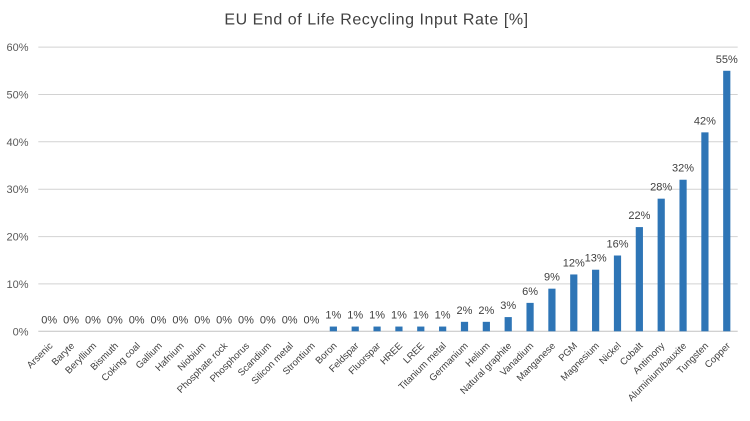  What do you see at coordinates (727, 60) in the screenshot?
I see `svg-text: 55%` at bounding box center [727, 60].